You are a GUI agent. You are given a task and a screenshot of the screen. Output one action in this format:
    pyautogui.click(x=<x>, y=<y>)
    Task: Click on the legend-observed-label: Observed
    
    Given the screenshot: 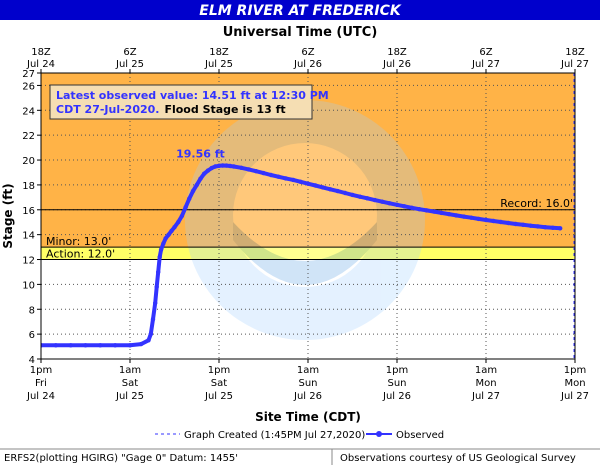 What is the action you would take?
    pyautogui.click(x=420, y=435)
    